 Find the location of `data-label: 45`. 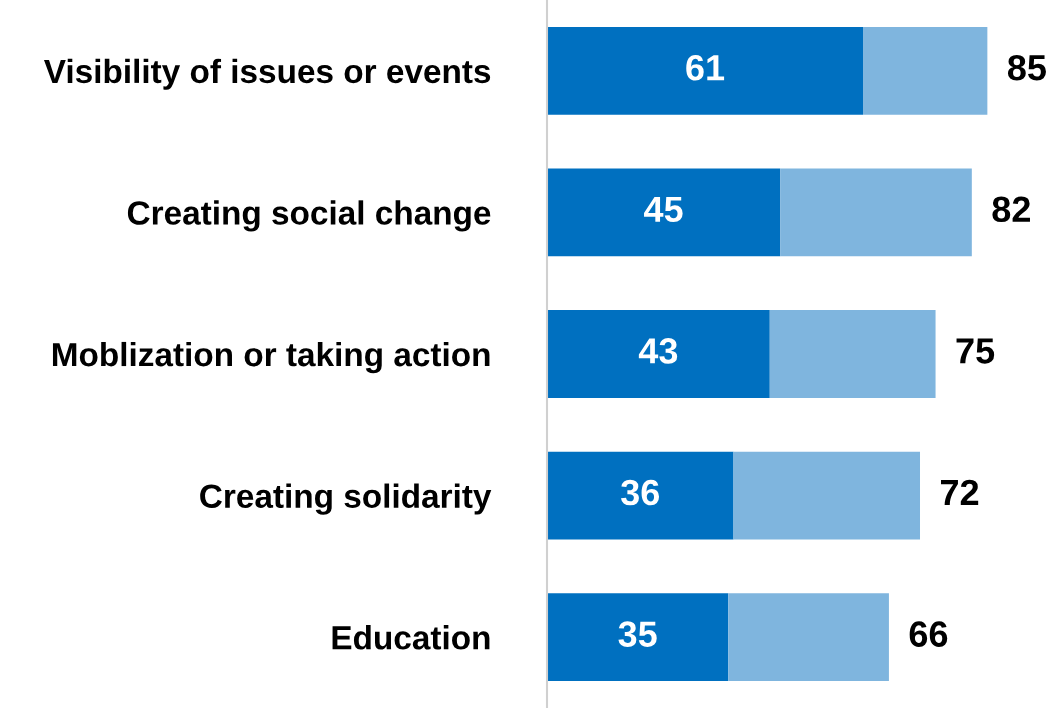

data-label: 45 is located at coordinates (663, 209).